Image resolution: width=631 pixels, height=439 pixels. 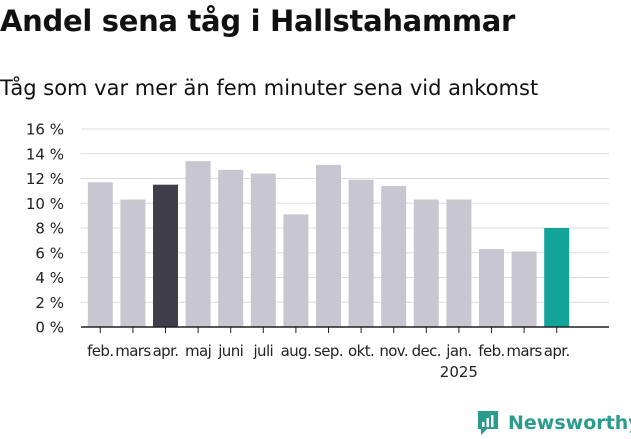 I want to click on x-tick-label: juli, so click(x=262, y=351).